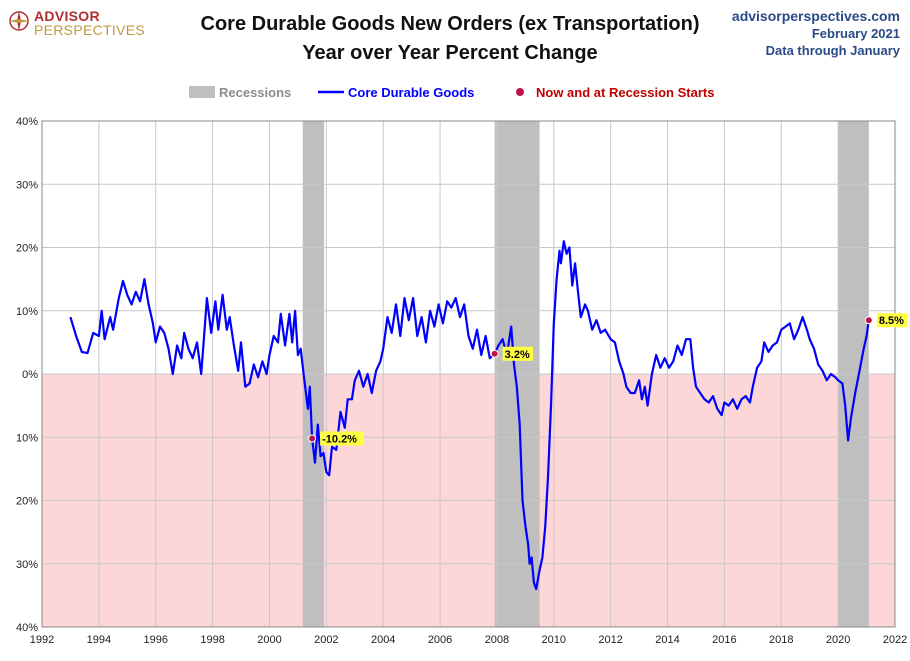  Describe the element at coordinates (781, 640) in the screenshot. I see `x-tick-label: 2018` at that location.